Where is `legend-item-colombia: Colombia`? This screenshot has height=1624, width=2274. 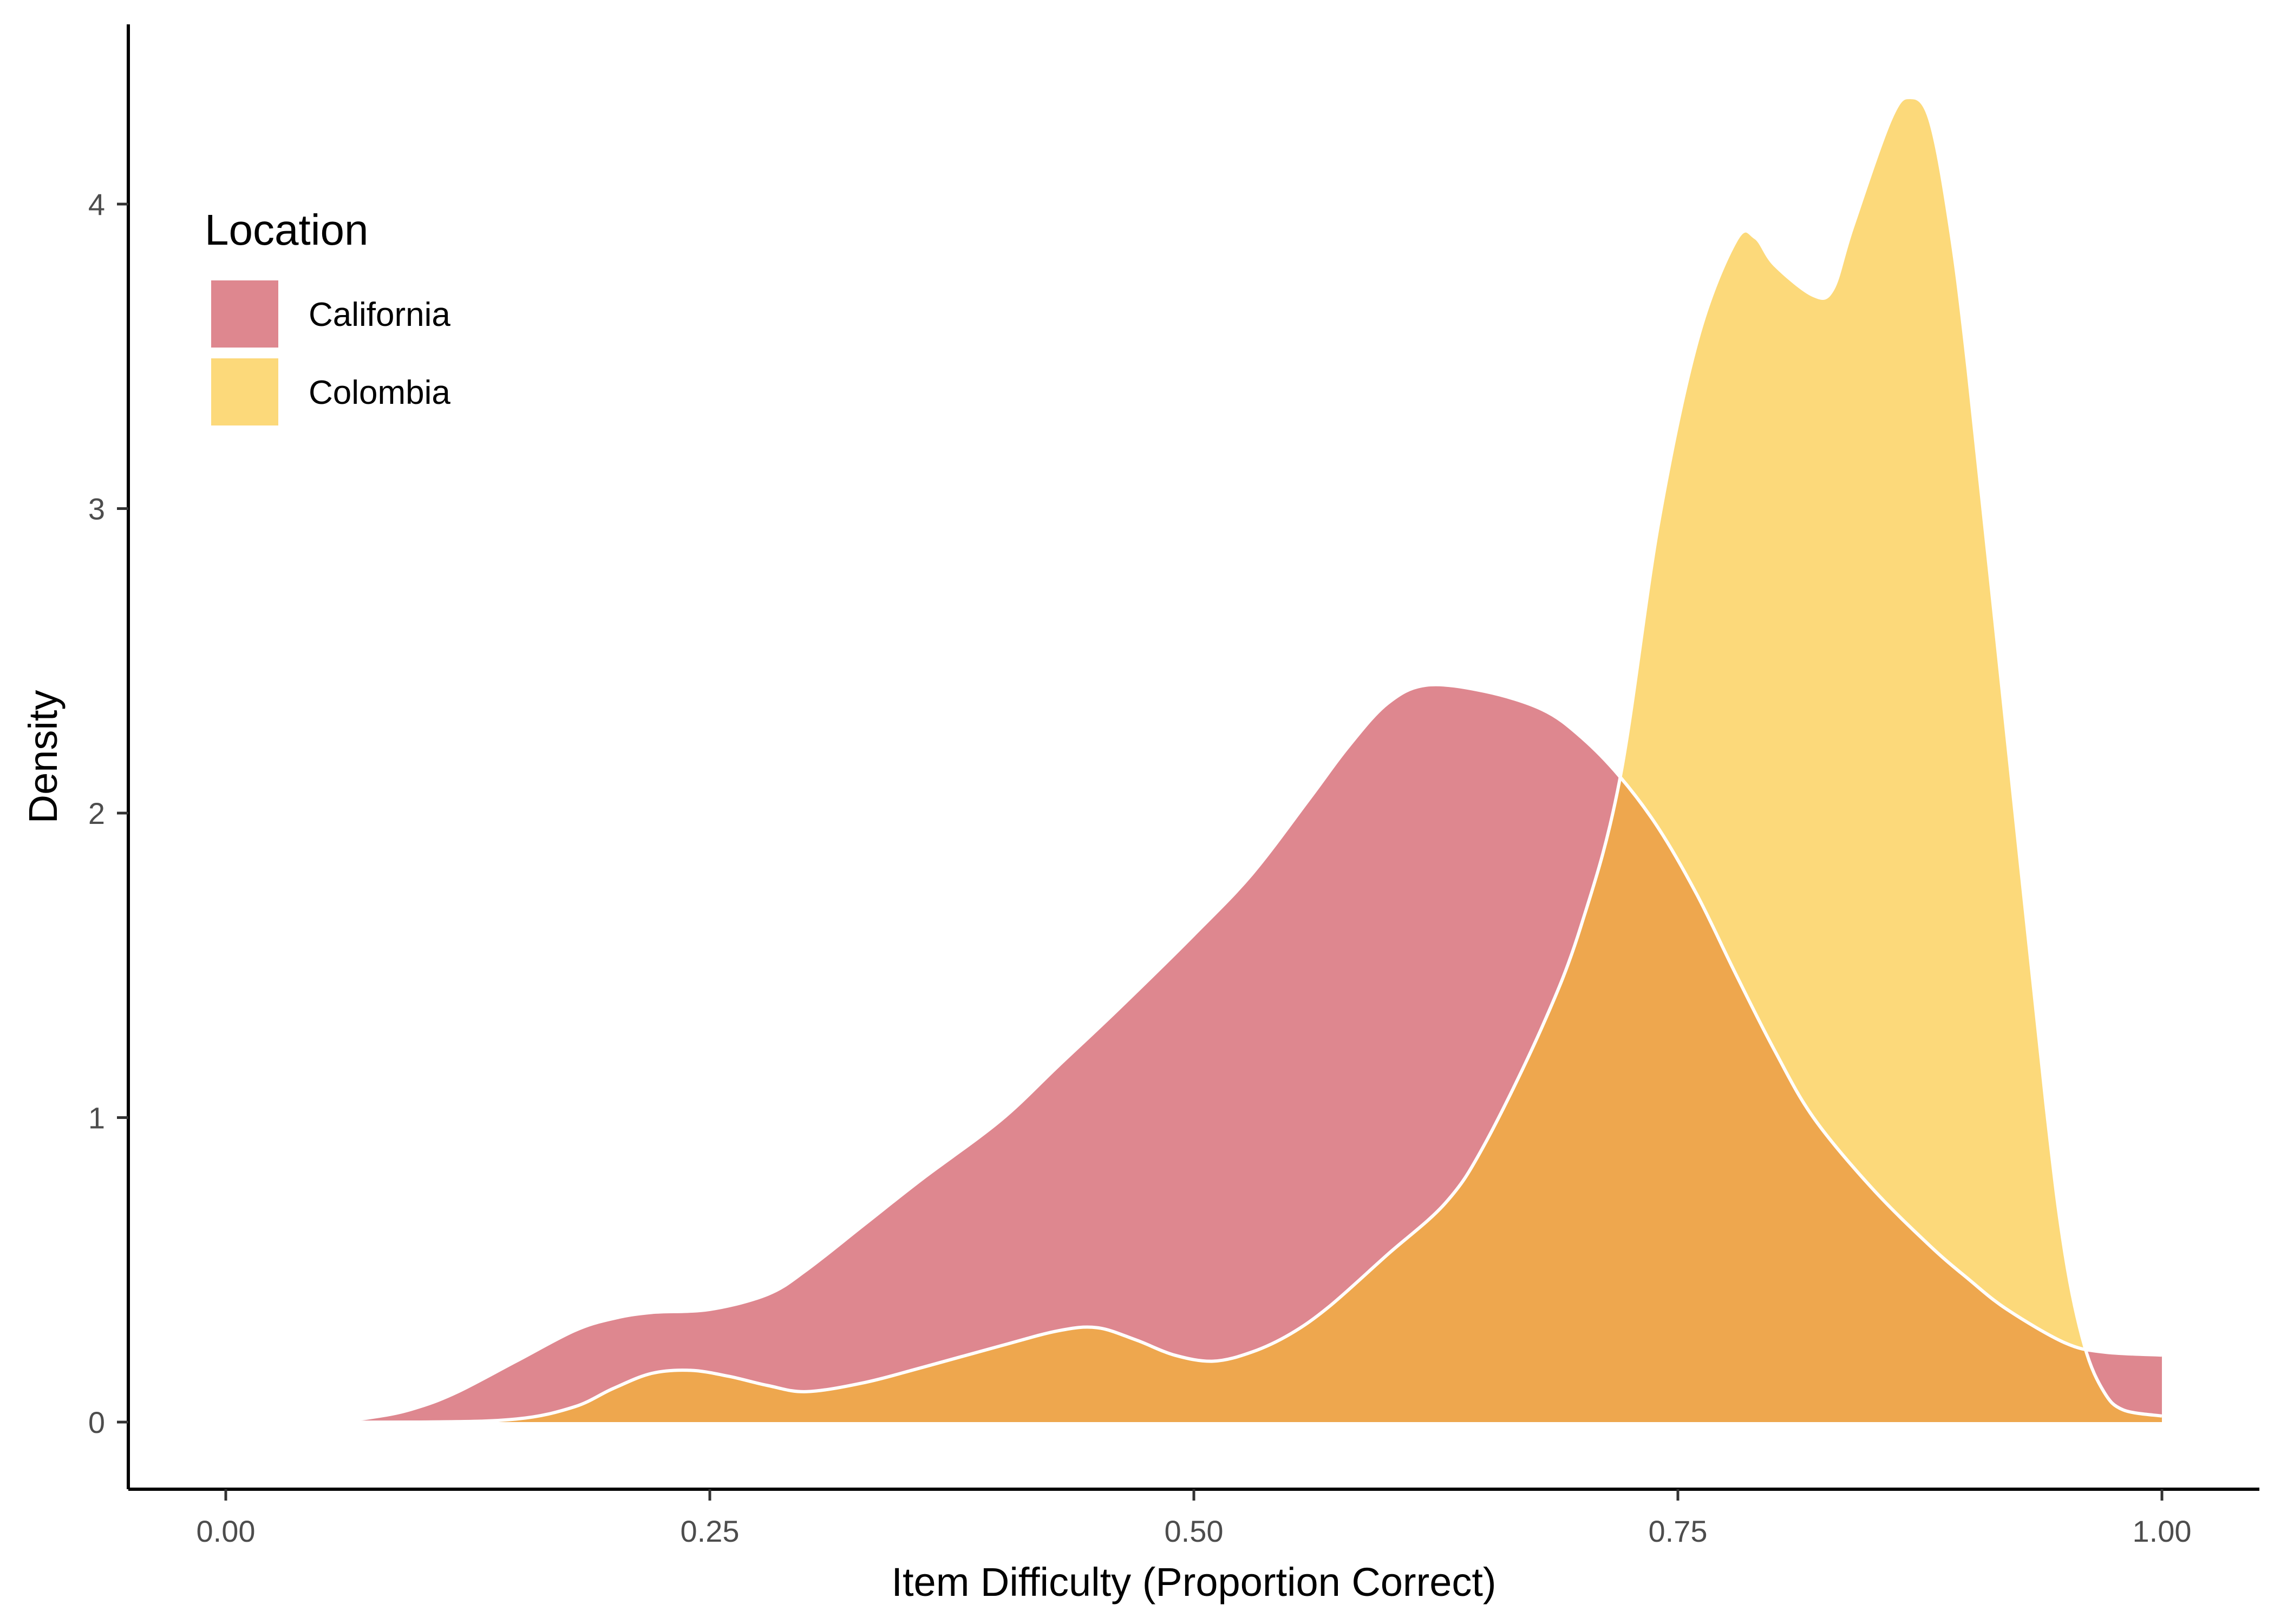 legend-item-colombia: Colombia is located at coordinates (331, 392).